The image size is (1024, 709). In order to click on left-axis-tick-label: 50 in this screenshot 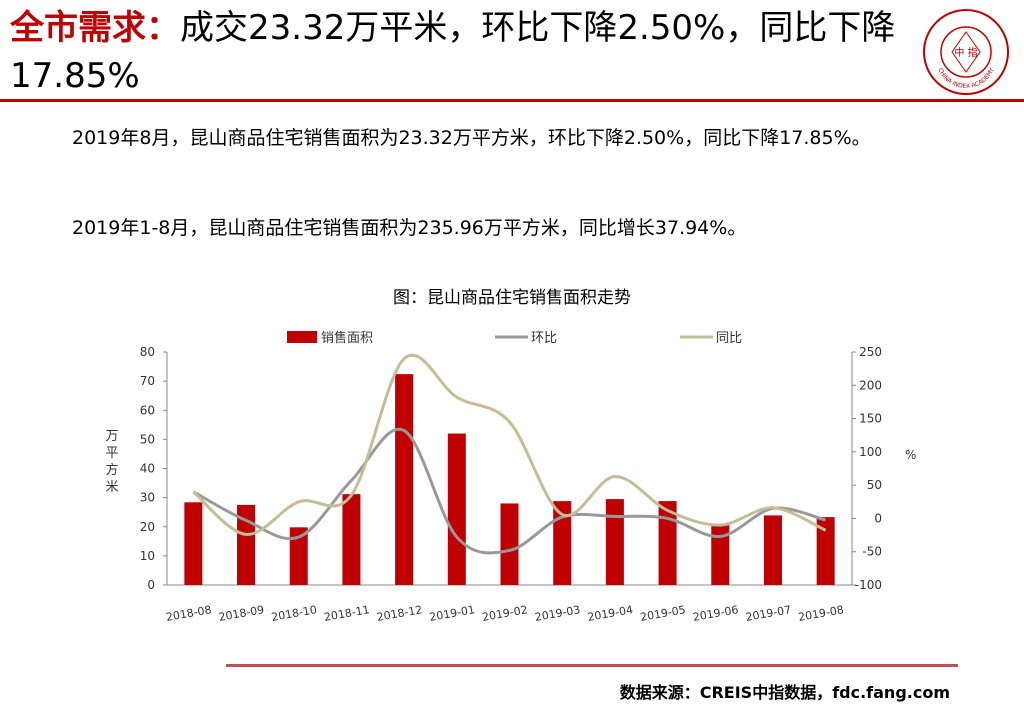, I will do `click(147, 439)`.